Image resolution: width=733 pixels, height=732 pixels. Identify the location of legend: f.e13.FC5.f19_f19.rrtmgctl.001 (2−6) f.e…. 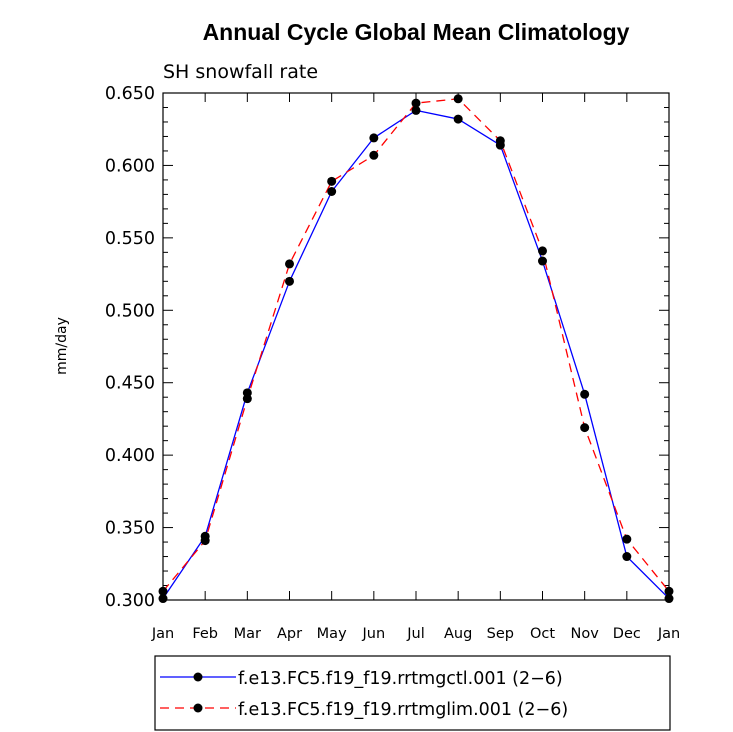
(412, 693).